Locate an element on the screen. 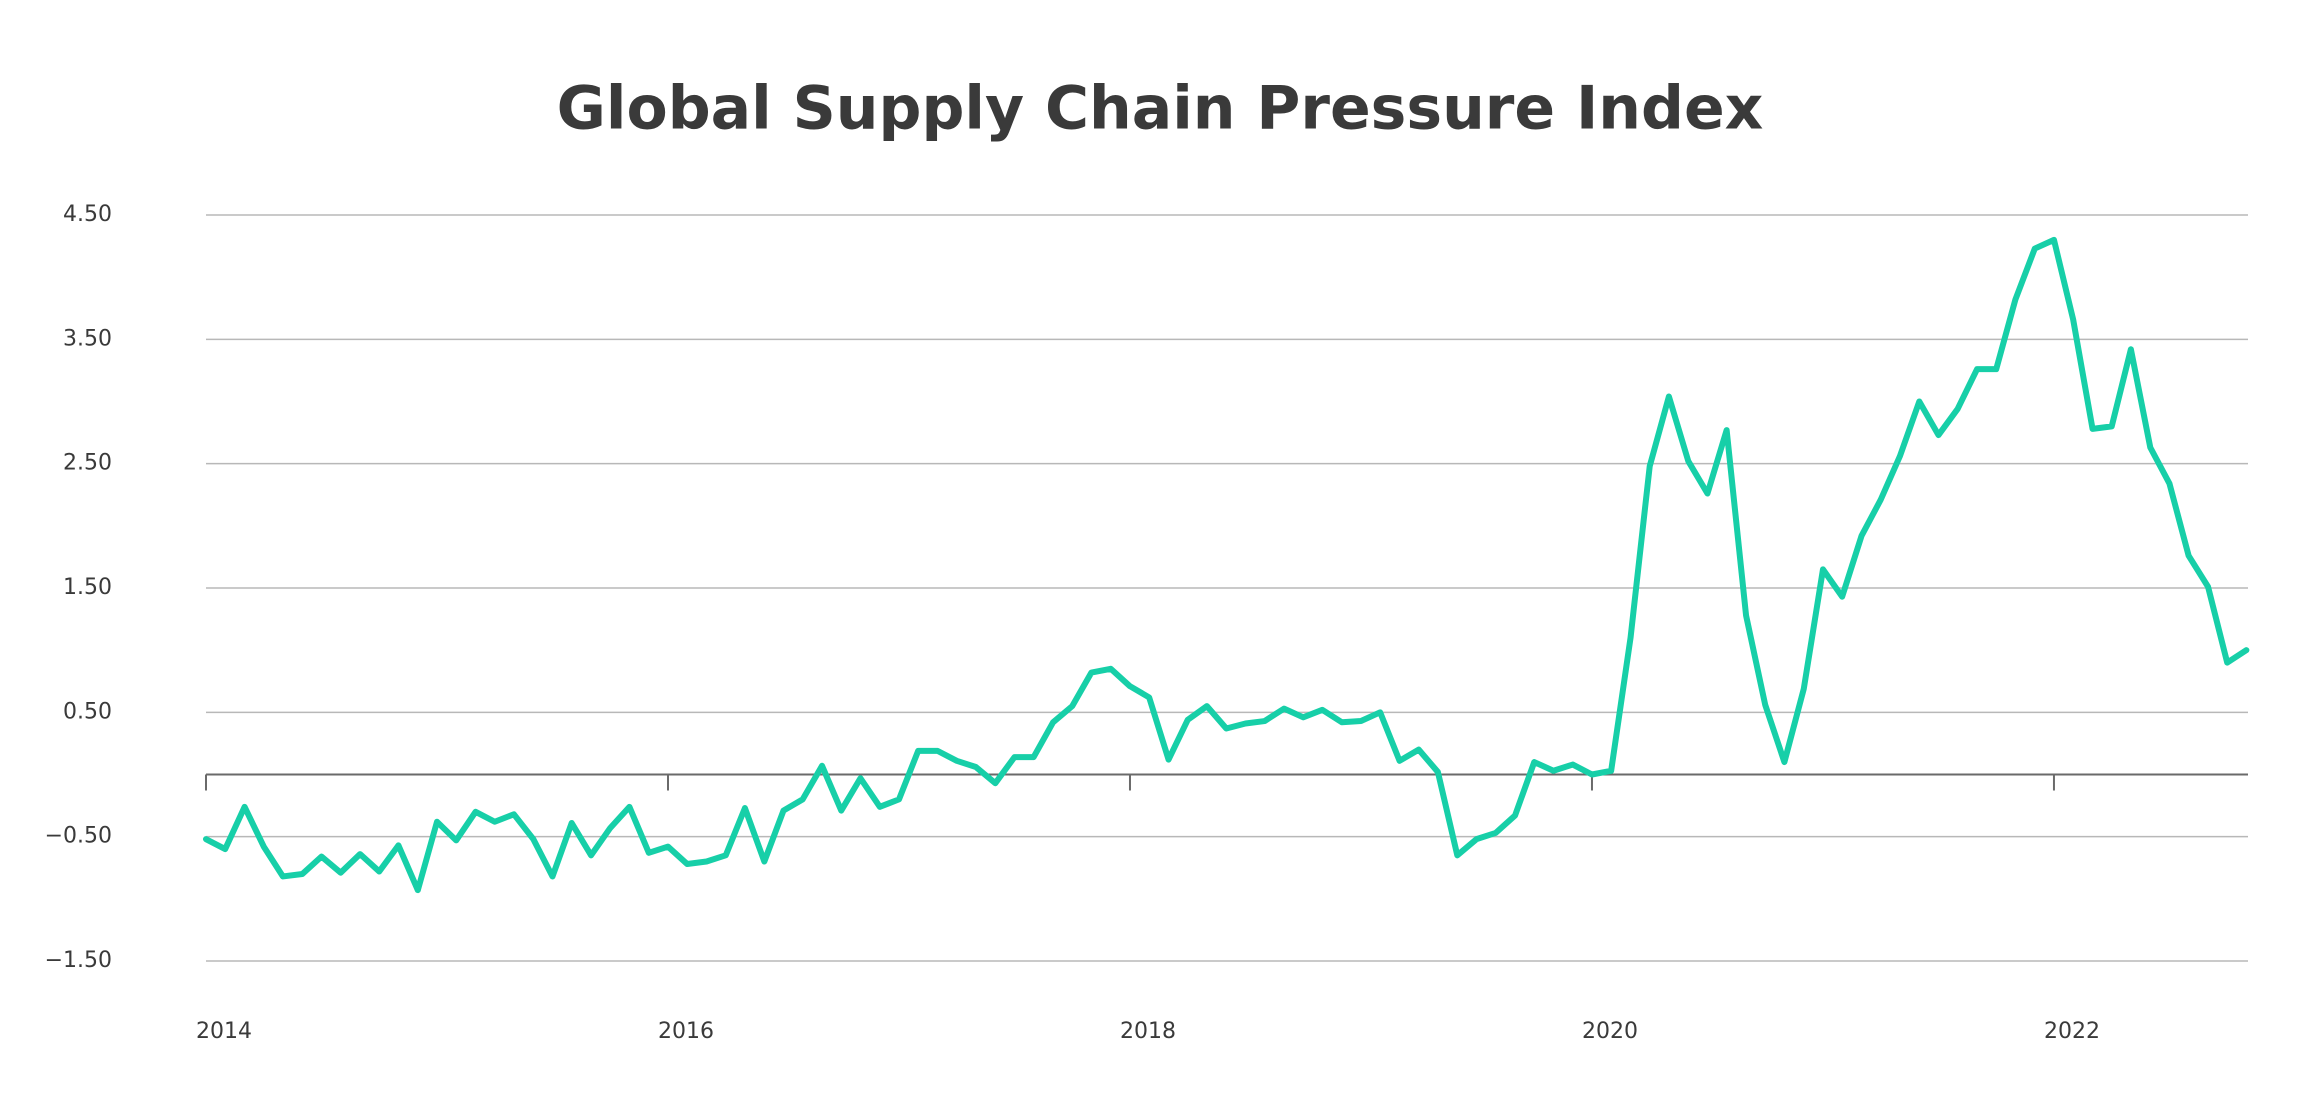 This screenshot has height=1105, width=2320. y-tick-label: 1.50 is located at coordinates (87, 587).